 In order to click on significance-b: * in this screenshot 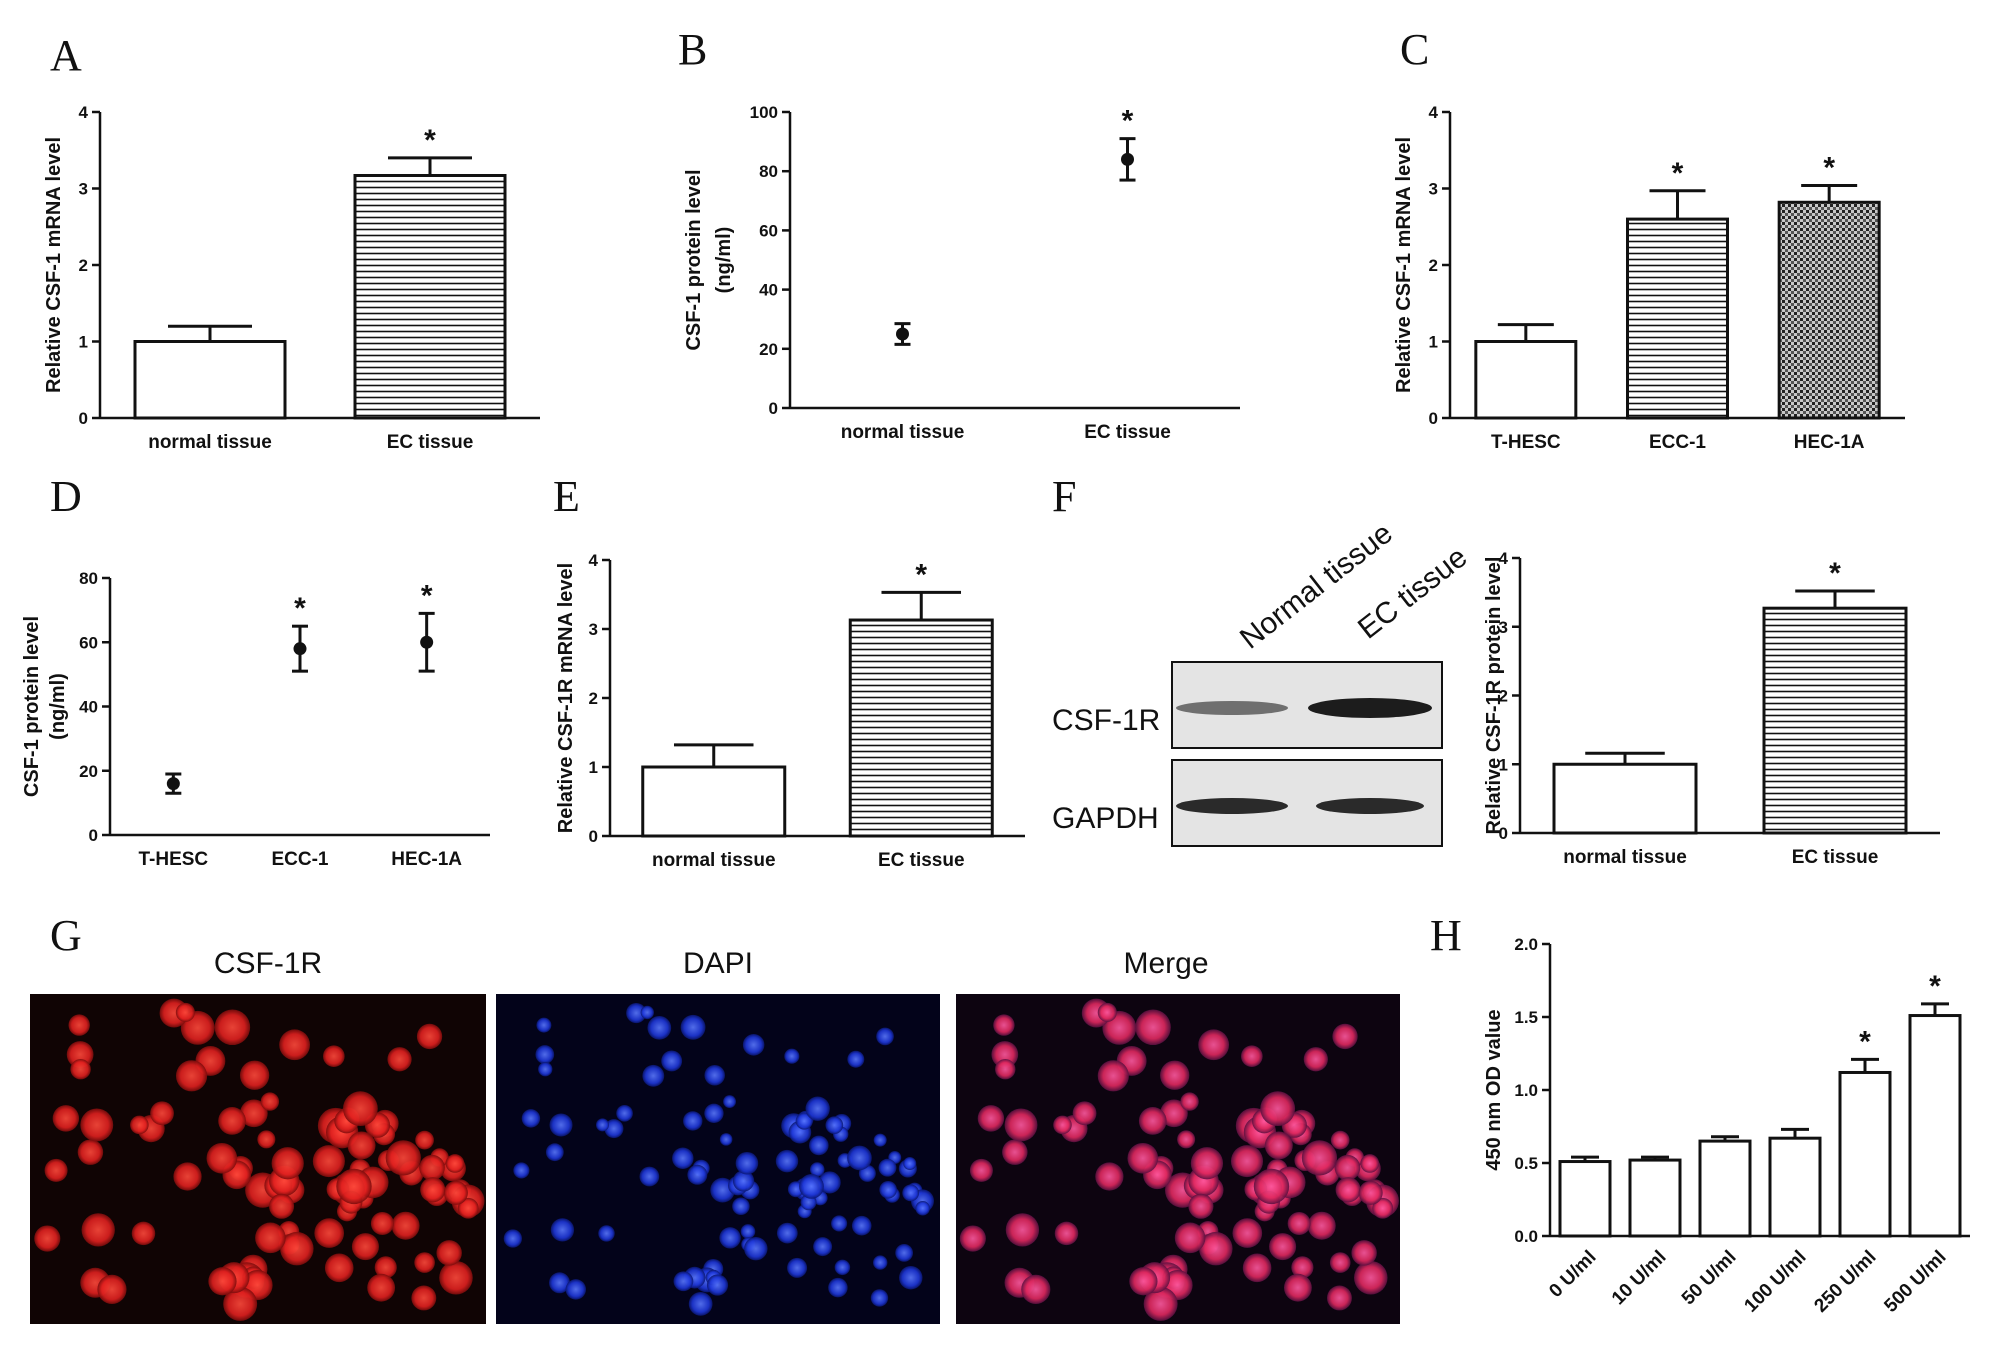, I will do `click(1128, 121)`.